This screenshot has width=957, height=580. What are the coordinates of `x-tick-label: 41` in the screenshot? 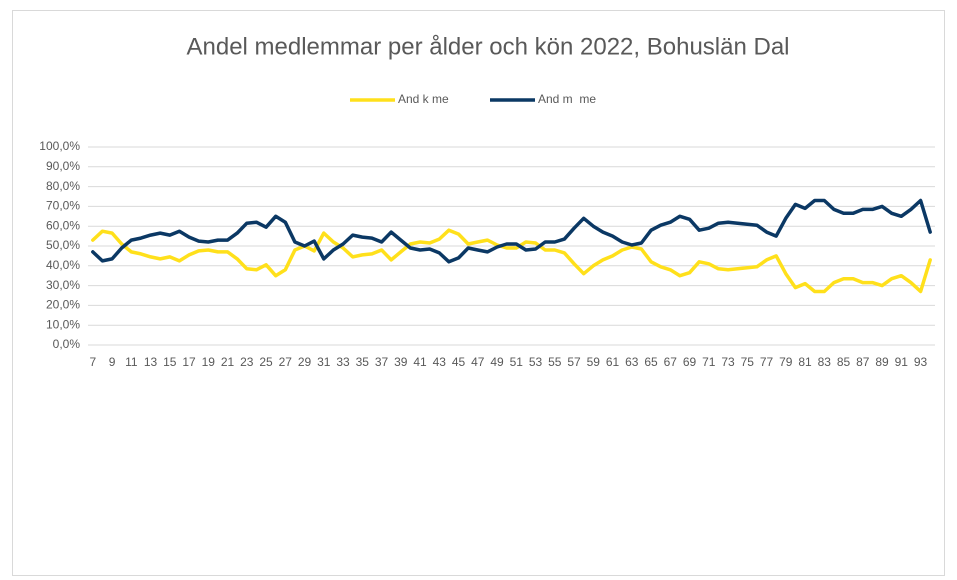 It's located at (420, 362).